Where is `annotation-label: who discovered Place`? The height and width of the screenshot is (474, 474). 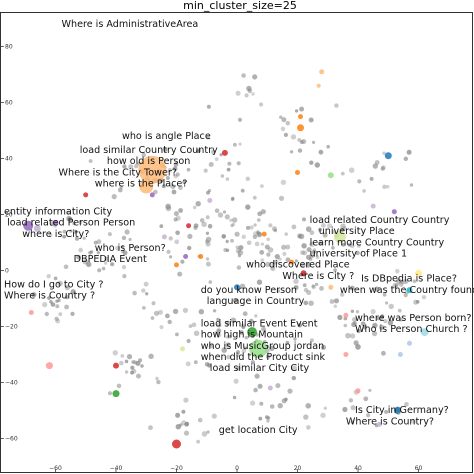
annotation-label: who discovered Place is located at coordinates (298, 265).